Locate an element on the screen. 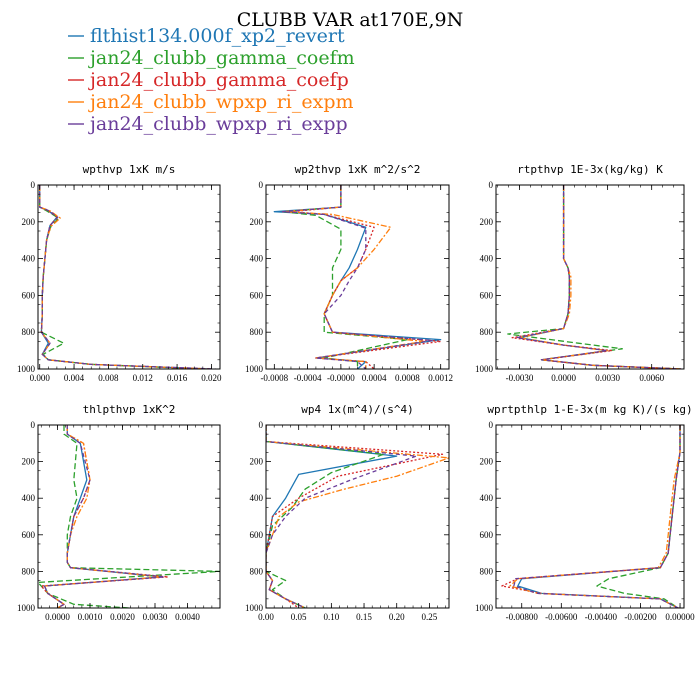 This screenshot has width=700, height=700. x-tick-label: -0.0004 is located at coordinates (308, 378).